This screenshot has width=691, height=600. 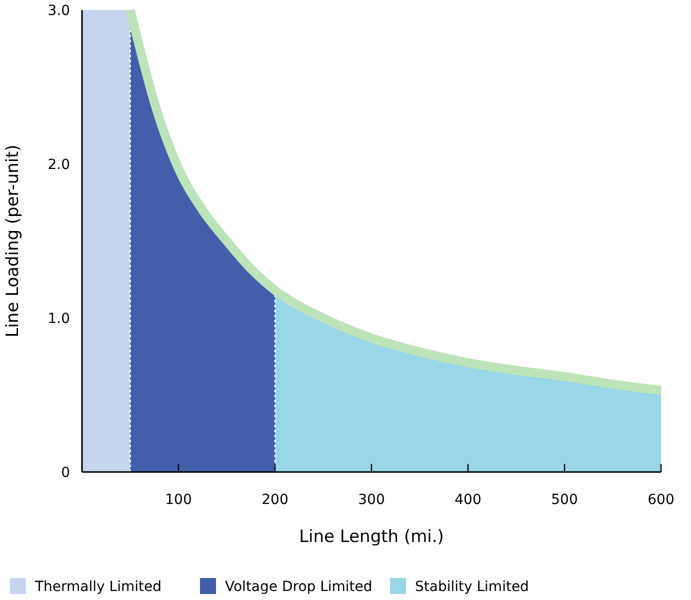 I want to click on y-tick-label: 2.0, so click(x=59, y=165).